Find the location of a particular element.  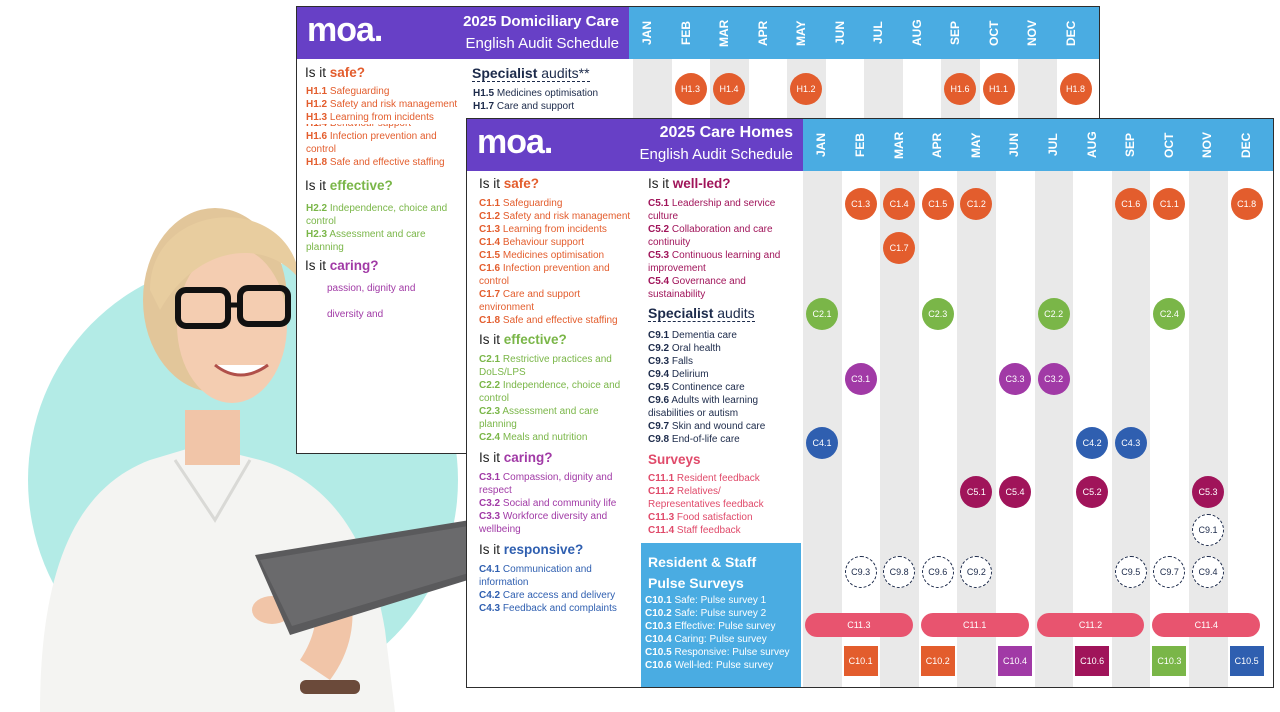

care-caring-item: C3.1 Compassion, dignity and is located at coordinates (545, 477).